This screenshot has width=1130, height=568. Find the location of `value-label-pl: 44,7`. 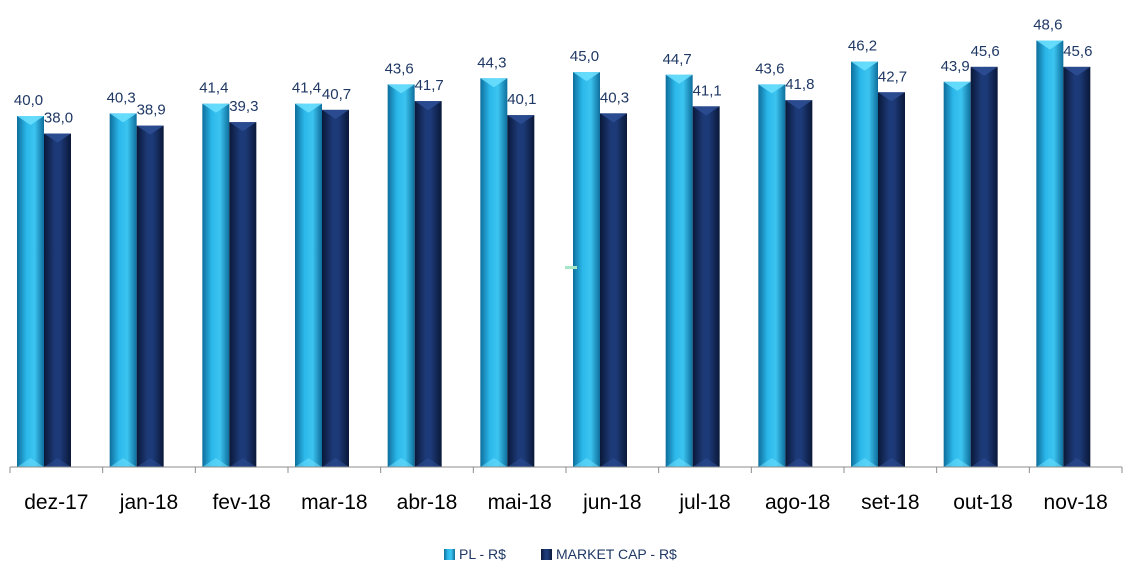

value-label-pl: 44,7 is located at coordinates (677, 59).